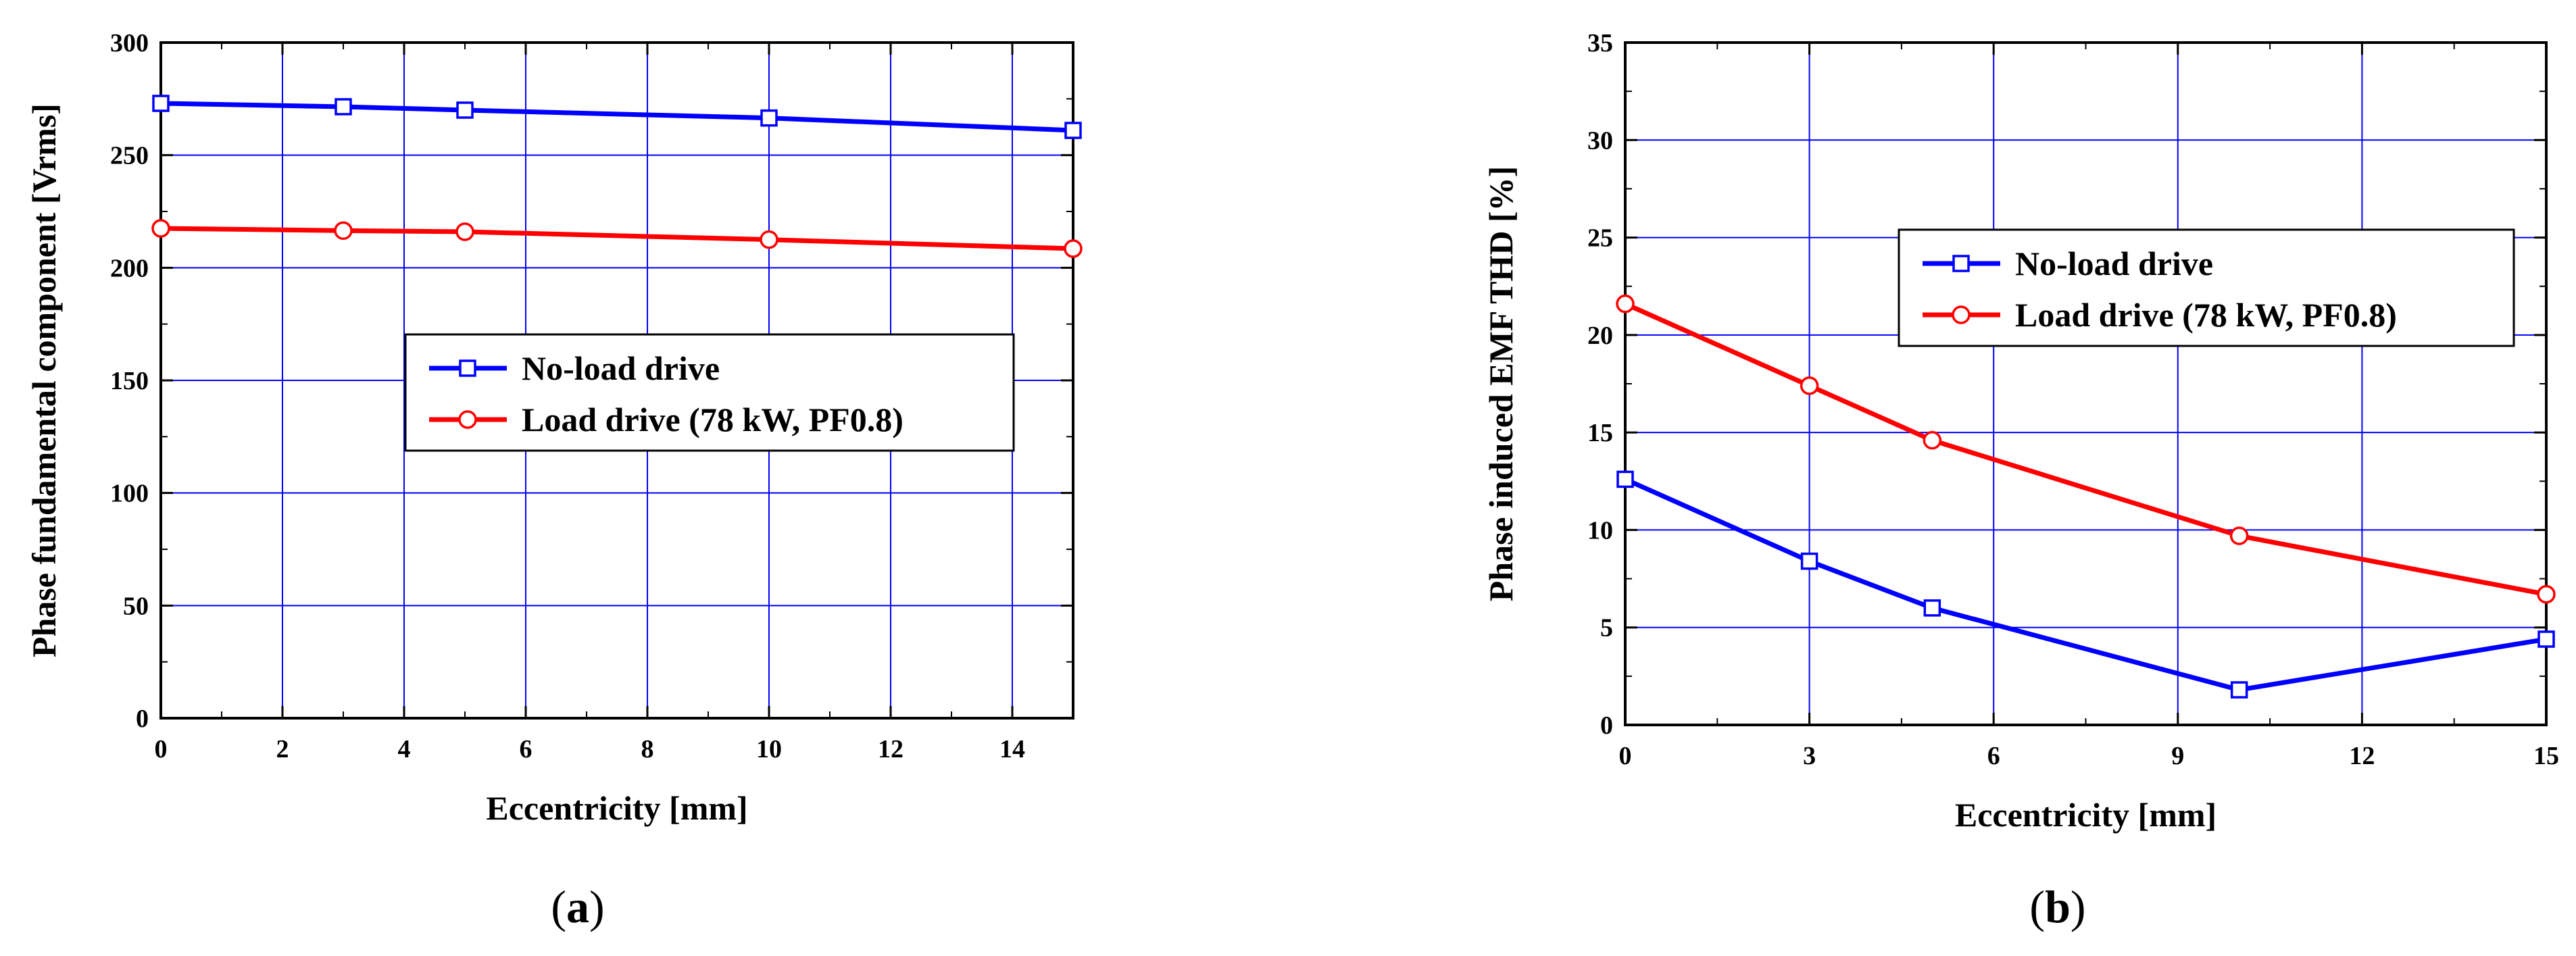  Describe the element at coordinates (1606, 628) in the screenshot. I see `y-tick-label: 5` at that location.